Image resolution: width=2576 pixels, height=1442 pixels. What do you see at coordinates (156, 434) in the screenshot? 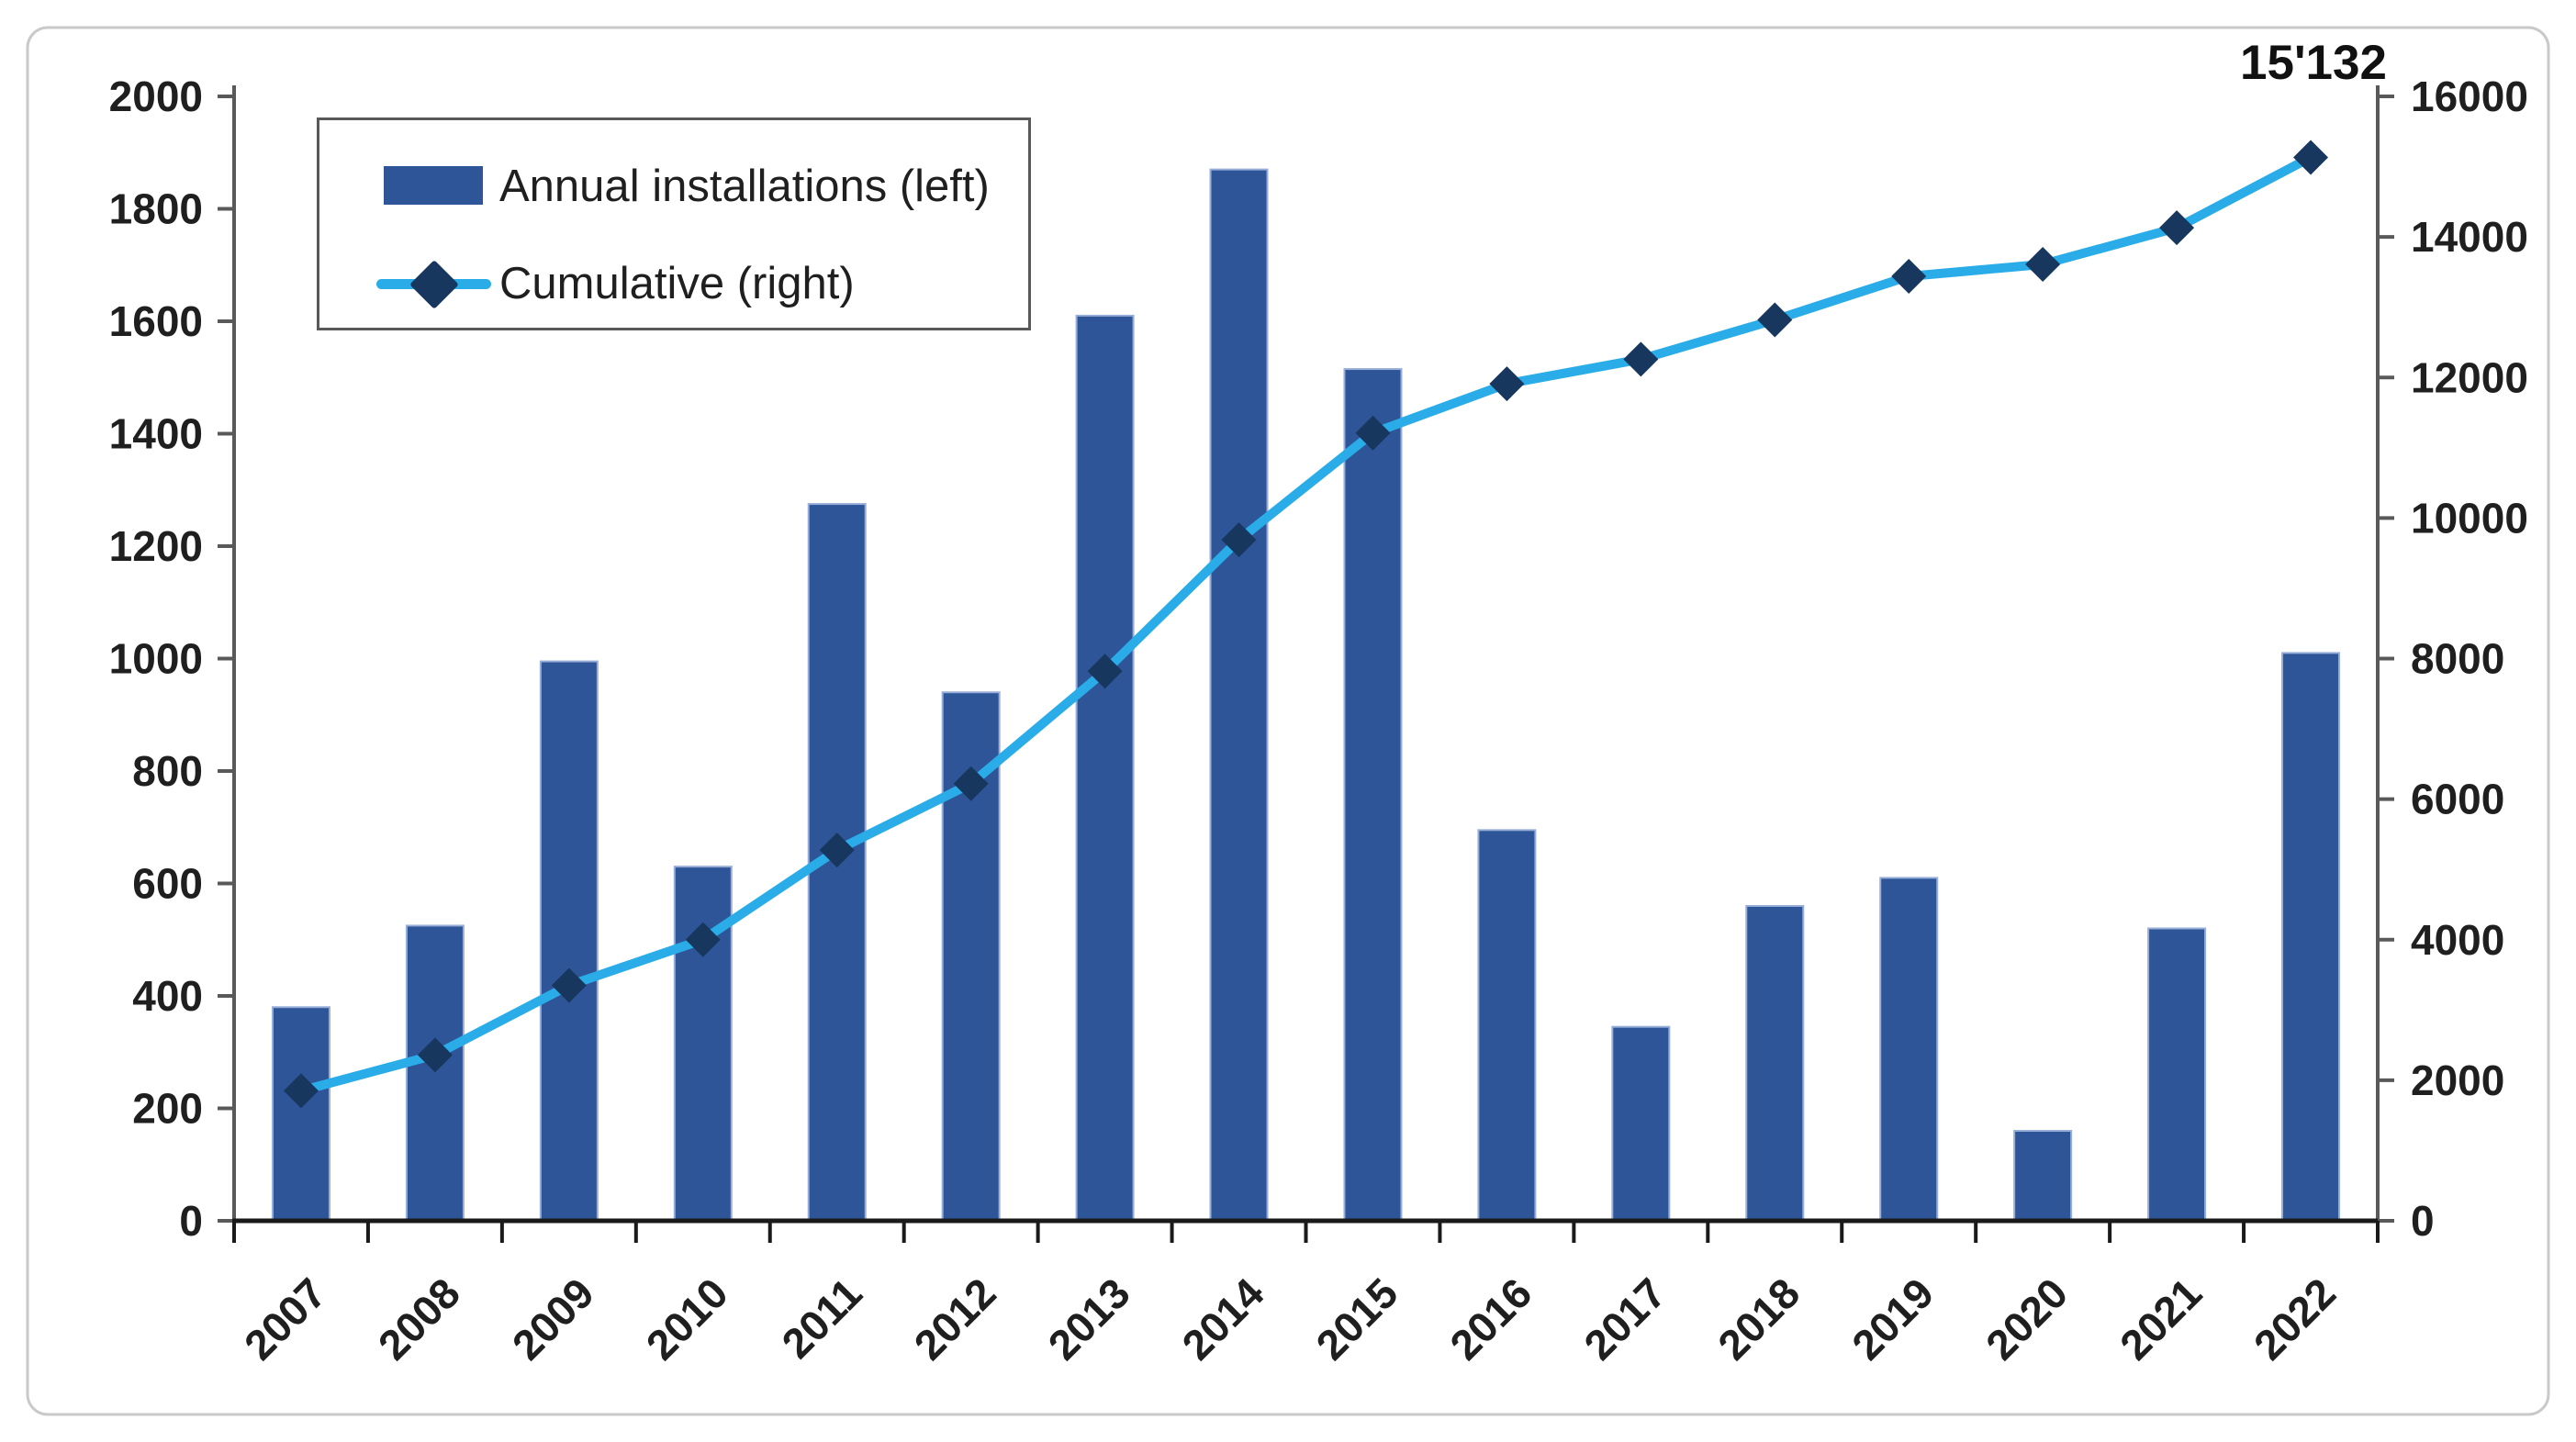
I see `left-axis-tick-label: 1400` at bounding box center [156, 434].